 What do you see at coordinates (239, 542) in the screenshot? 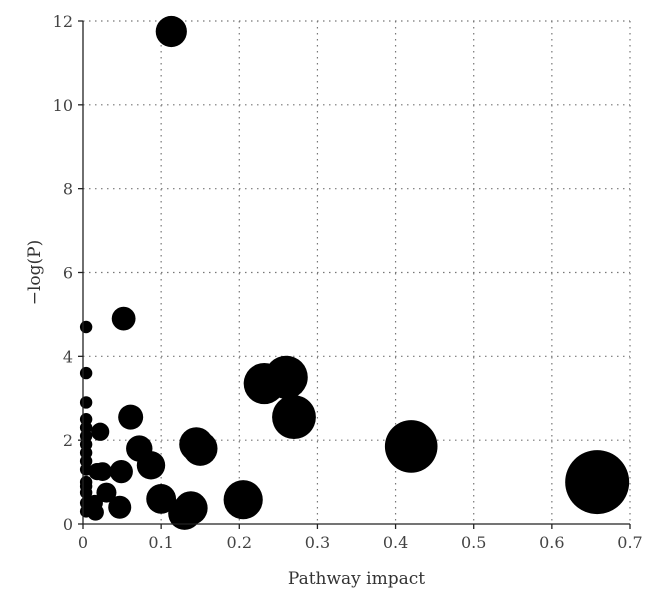
I see `x-tick-label: 0.2` at bounding box center [239, 542].